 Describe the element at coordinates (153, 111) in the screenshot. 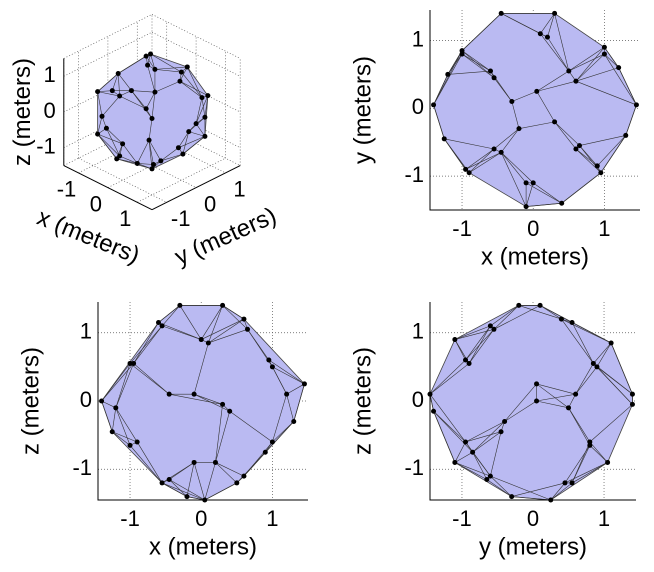

I see `mesh` at that location.